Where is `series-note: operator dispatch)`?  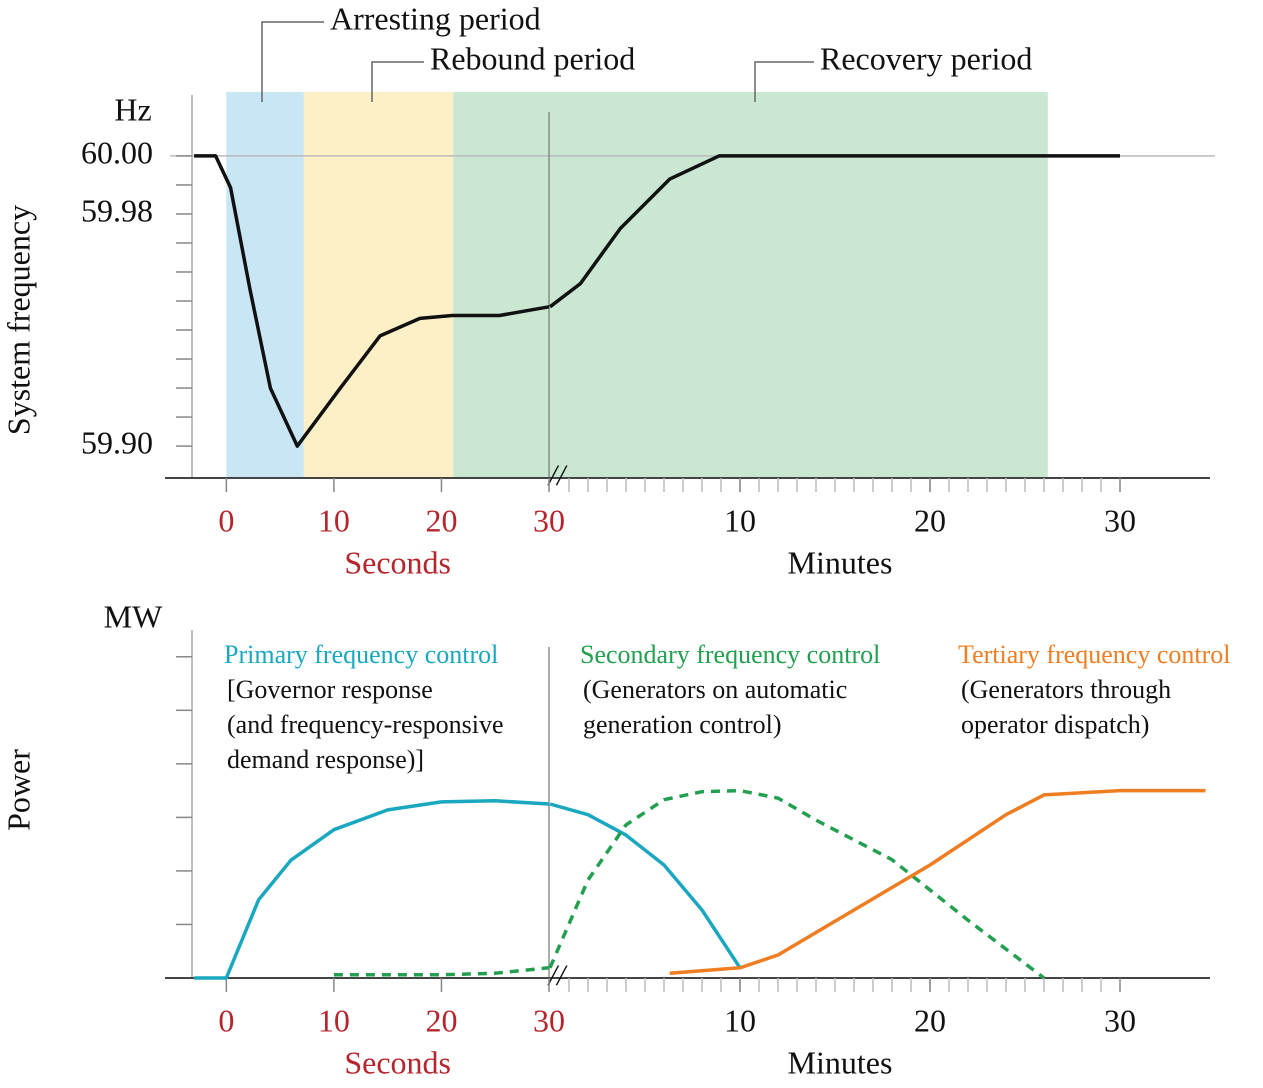
series-note: operator dispatch) is located at coordinates (1055, 724).